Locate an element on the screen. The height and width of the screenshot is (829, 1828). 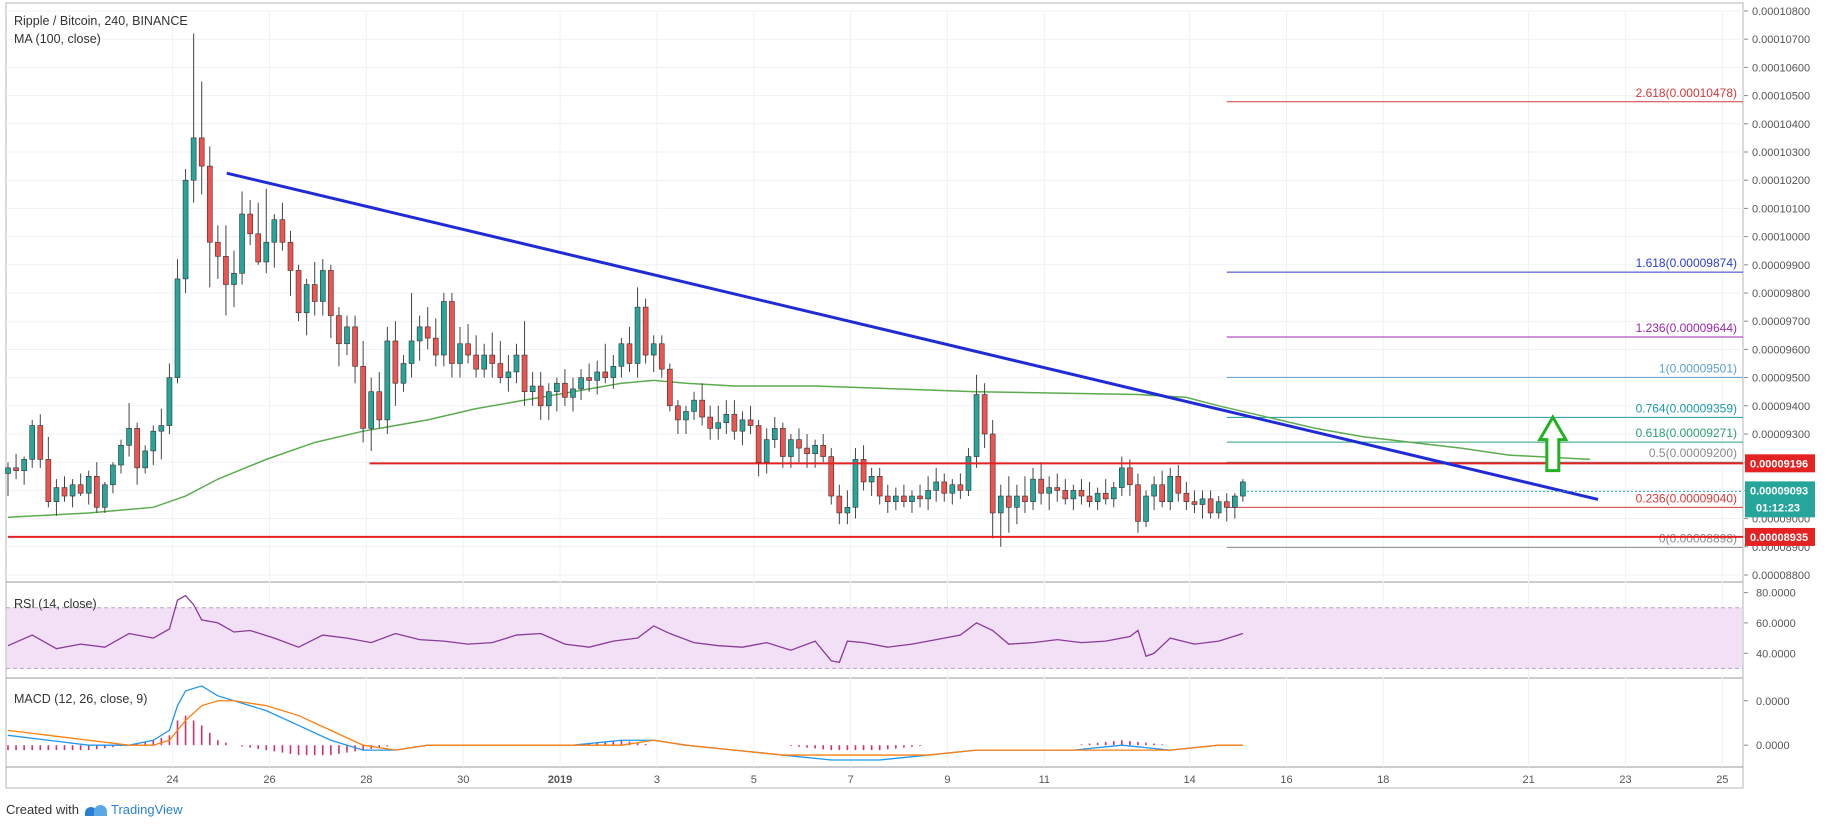
macd-signal-line is located at coordinates (625, 728).